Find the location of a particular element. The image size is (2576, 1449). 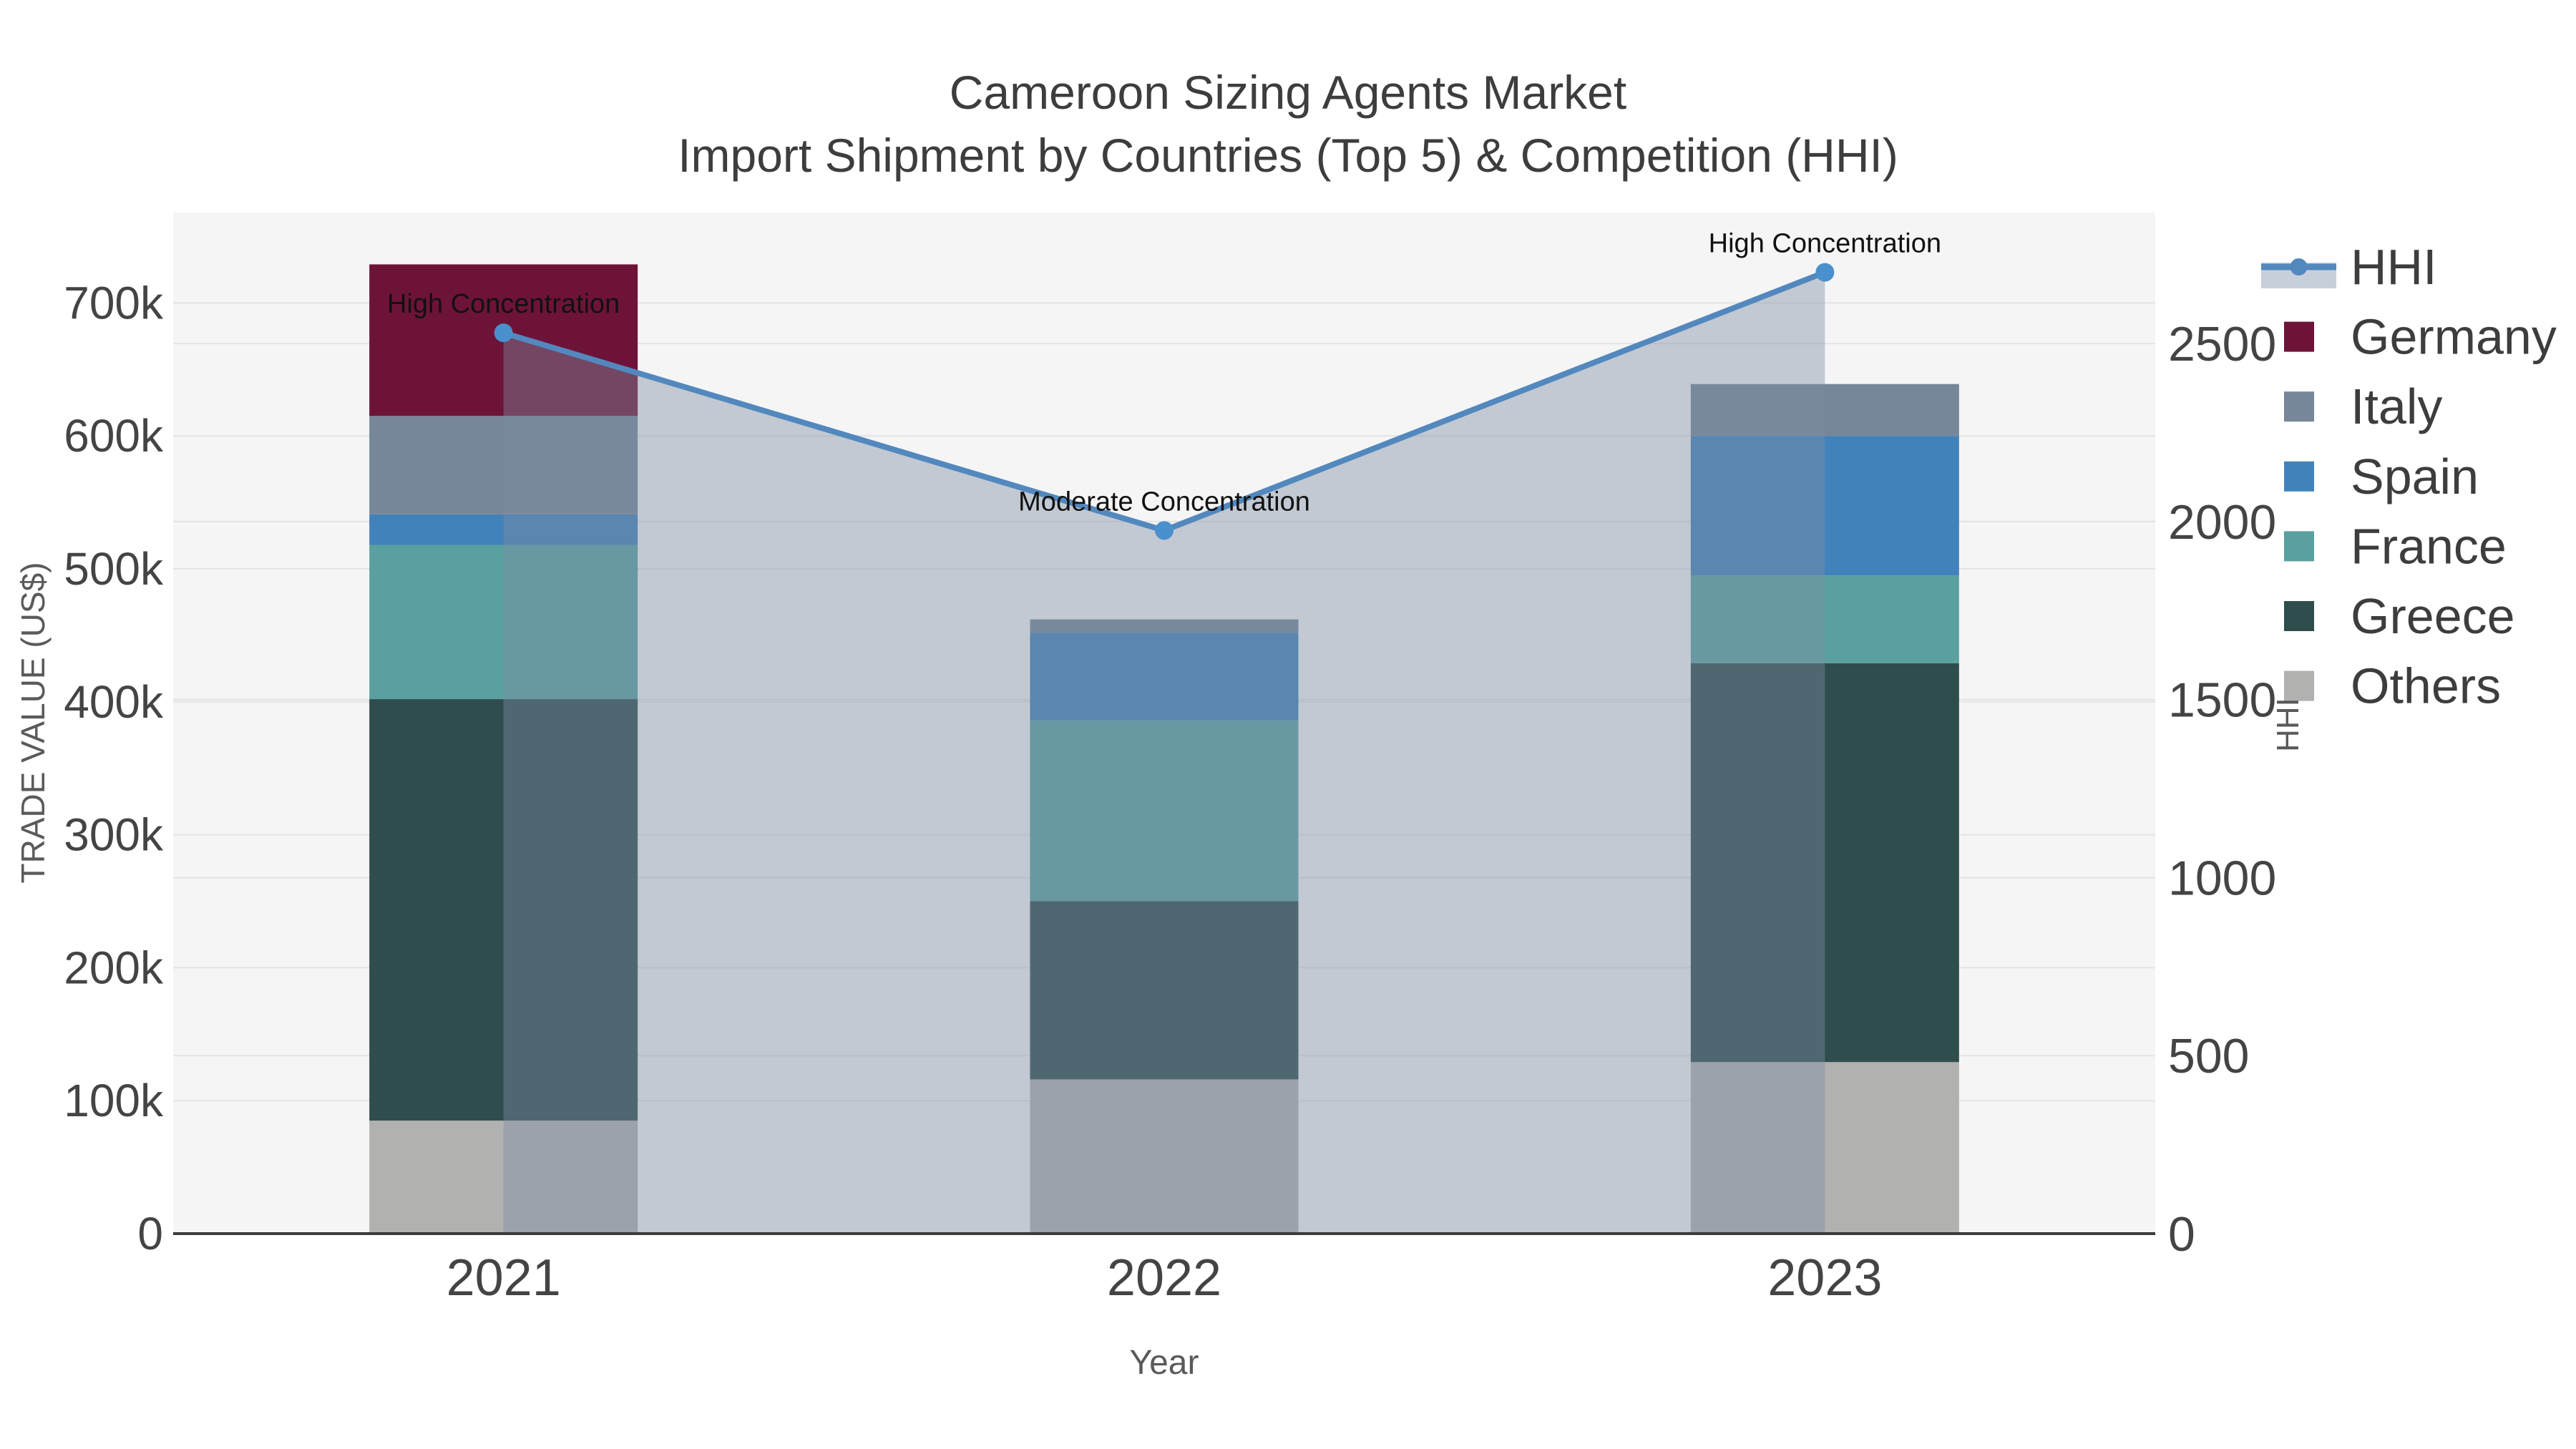

legend-item-germany: Germany is located at coordinates (2420, 337).